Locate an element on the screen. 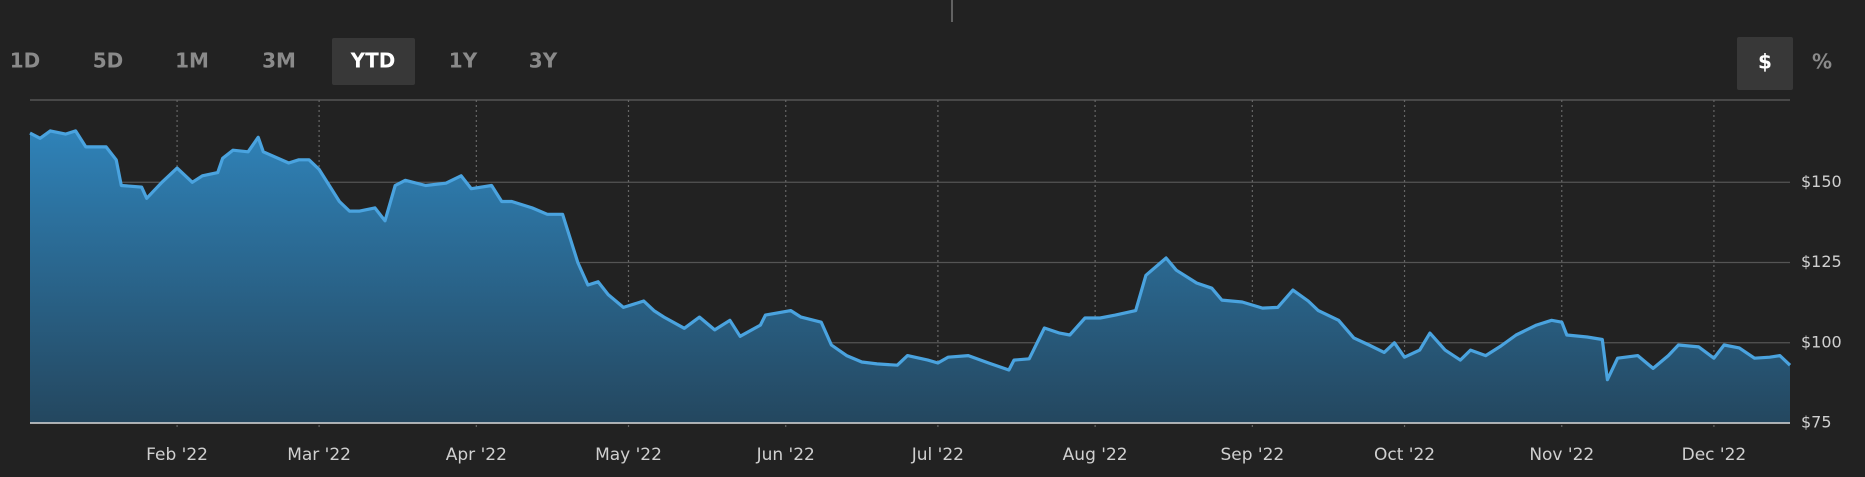 The height and width of the screenshot is (477, 1865). x-tick-label: Nov '22 is located at coordinates (1561, 455).